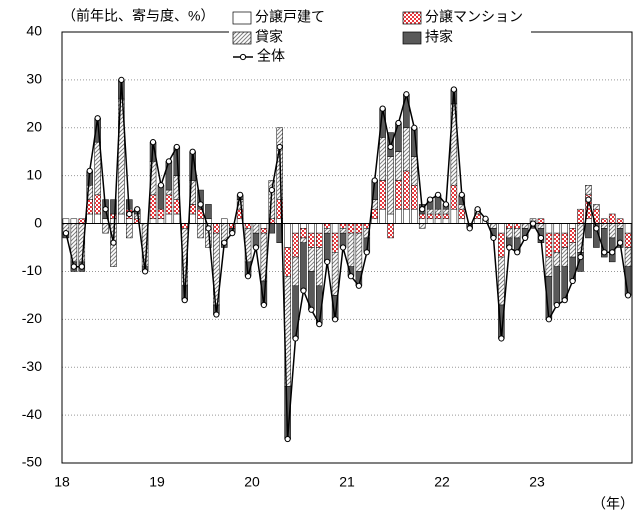 The image size is (635, 514). What do you see at coordinates (290, 17) in the screenshot?
I see `legend-label: 分譲戸建て` at bounding box center [290, 17].